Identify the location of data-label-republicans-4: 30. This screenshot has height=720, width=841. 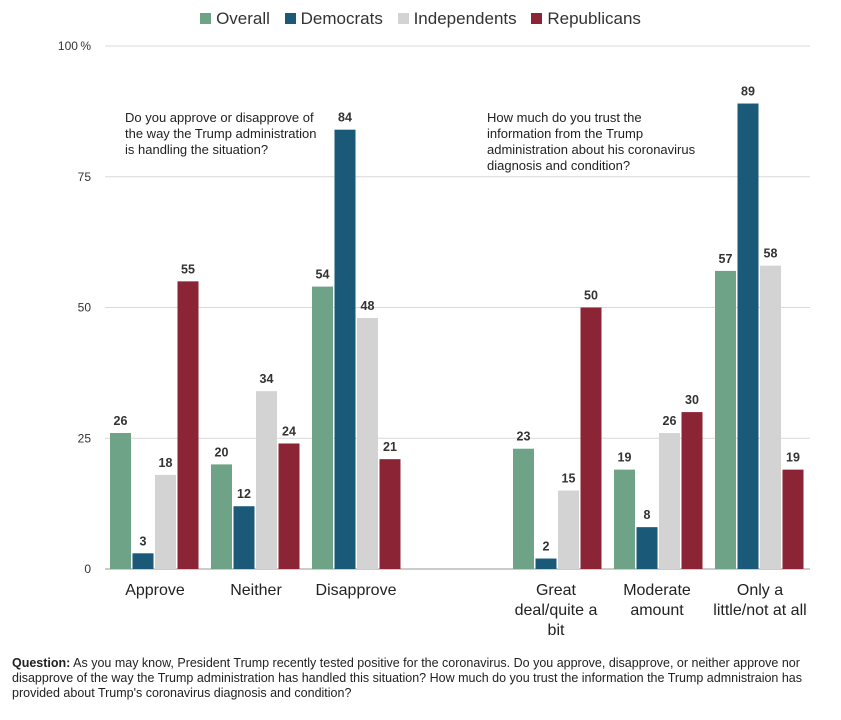
(692, 400).